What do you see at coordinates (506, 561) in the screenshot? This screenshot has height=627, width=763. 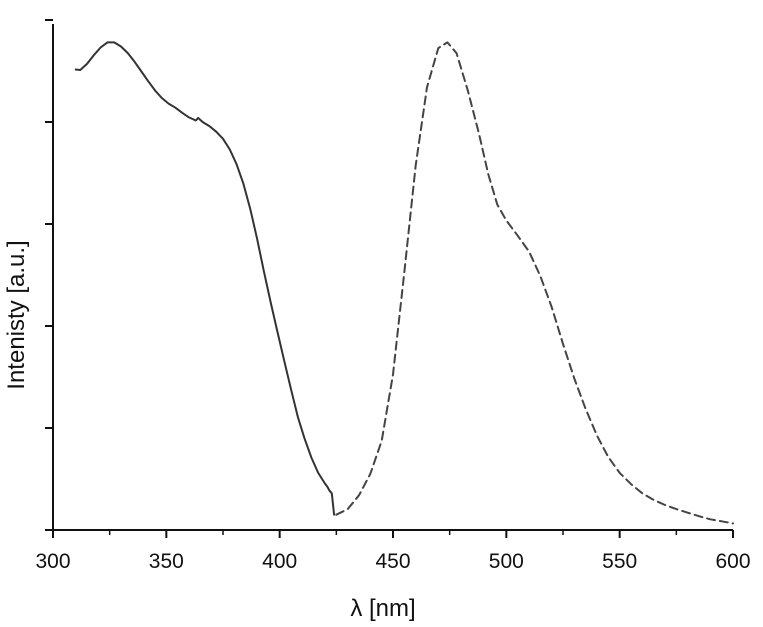 I see `x-tick-label: 500` at bounding box center [506, 561].